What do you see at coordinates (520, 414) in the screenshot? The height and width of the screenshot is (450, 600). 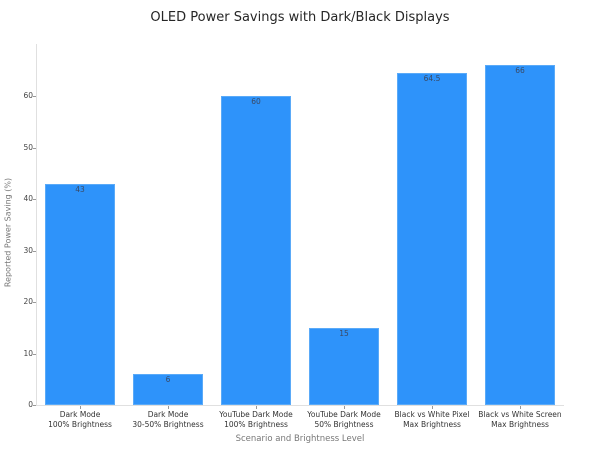 I see `x-tick-label-line1: Black vs White Screen` at bounding box center [520, 414].